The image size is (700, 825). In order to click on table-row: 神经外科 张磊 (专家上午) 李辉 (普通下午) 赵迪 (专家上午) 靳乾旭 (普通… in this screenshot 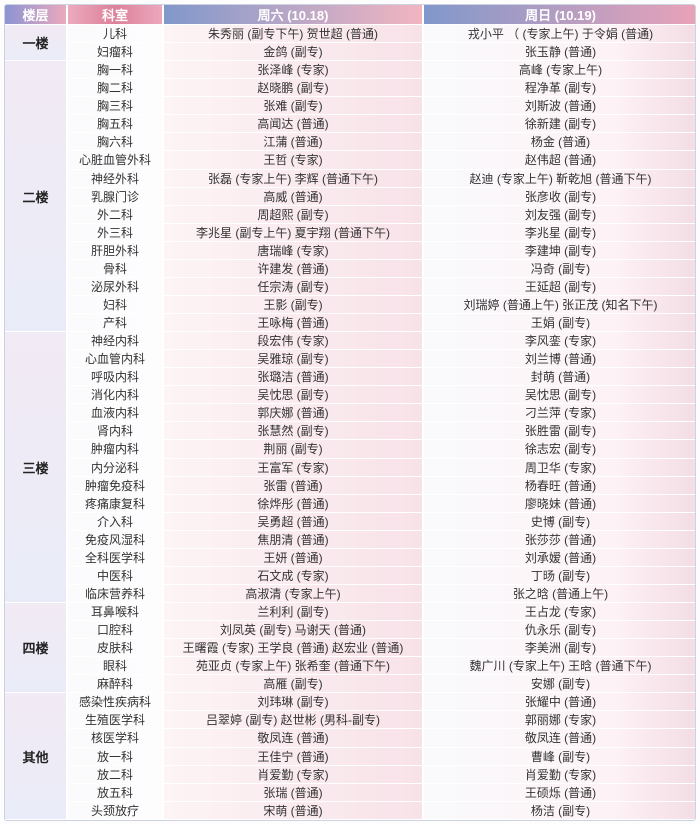, I will do `click(350, 178)`.